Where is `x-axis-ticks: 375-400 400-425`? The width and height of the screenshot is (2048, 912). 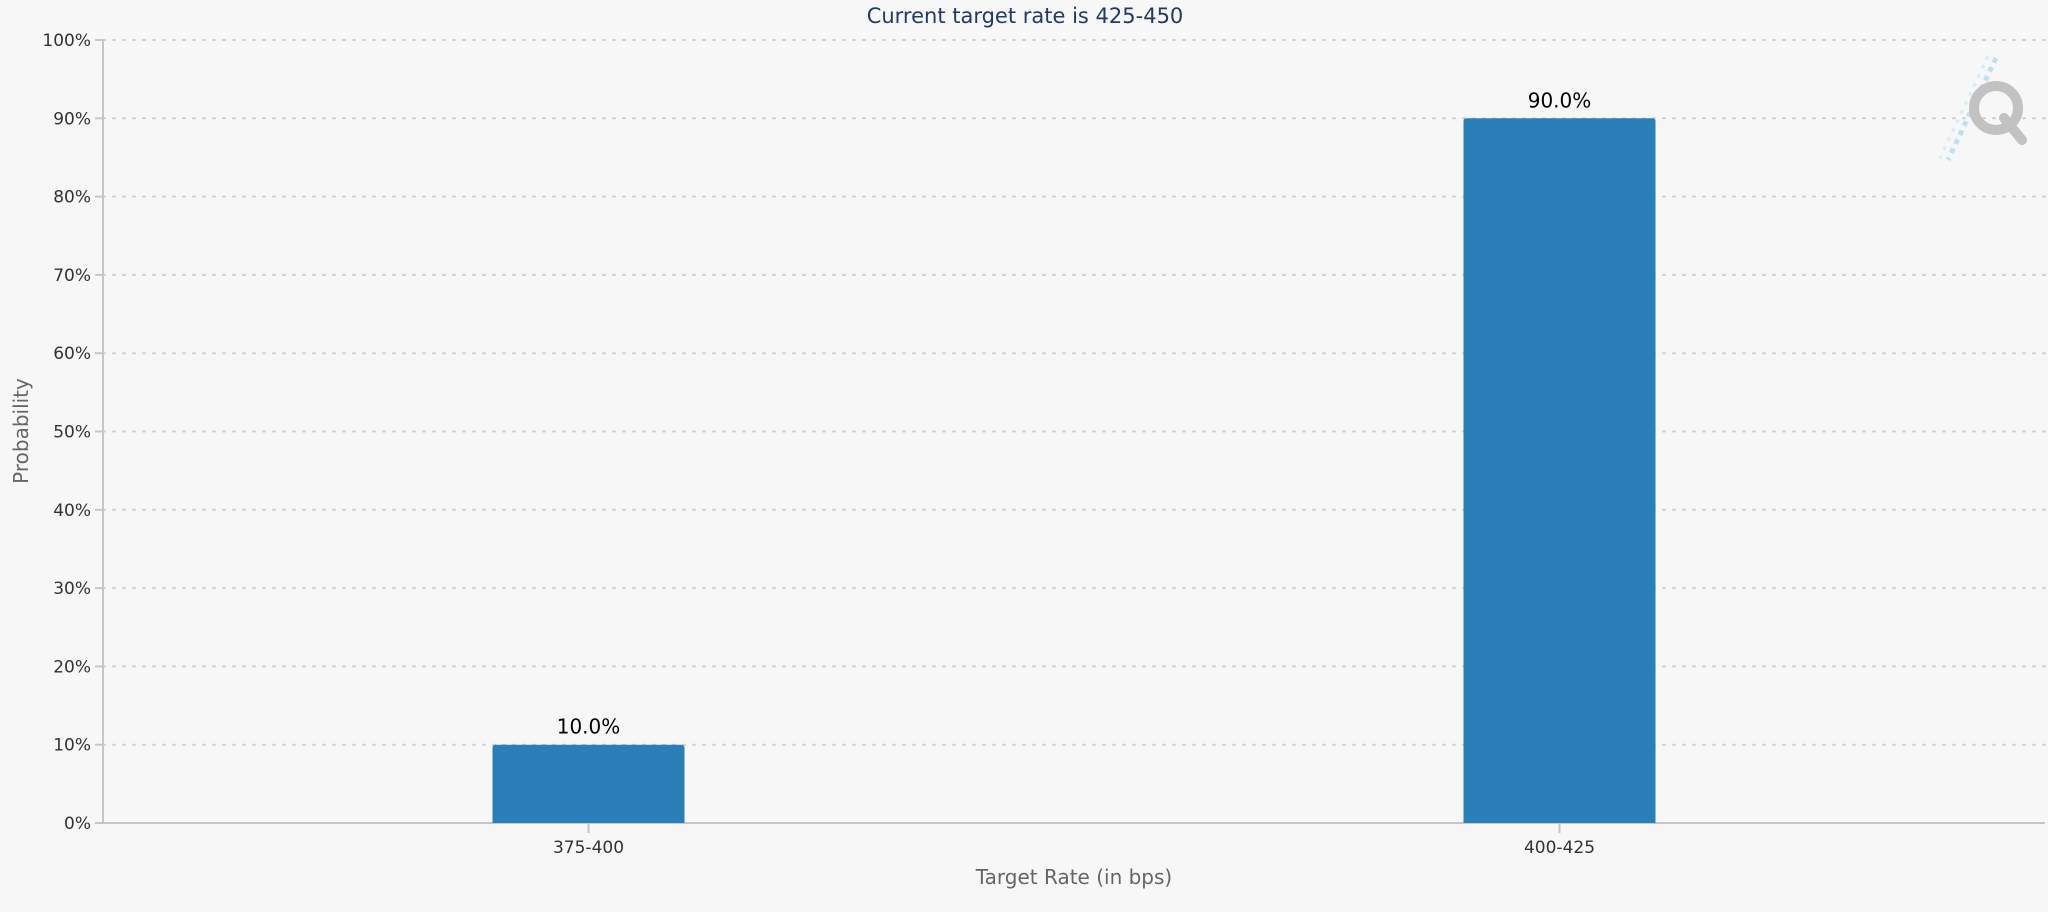 x-axis-ticks: 375-400 400-425 is located at coordinates (1074, 840).